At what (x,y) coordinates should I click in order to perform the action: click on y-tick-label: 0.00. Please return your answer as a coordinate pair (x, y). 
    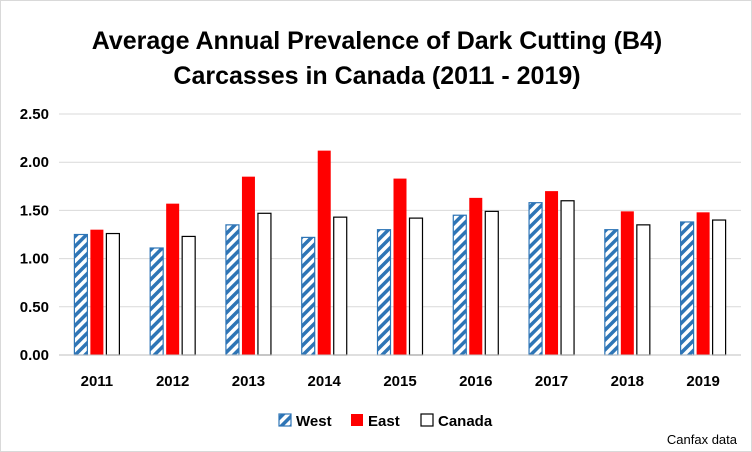
    Looking at the image, I should click on (34, 355).